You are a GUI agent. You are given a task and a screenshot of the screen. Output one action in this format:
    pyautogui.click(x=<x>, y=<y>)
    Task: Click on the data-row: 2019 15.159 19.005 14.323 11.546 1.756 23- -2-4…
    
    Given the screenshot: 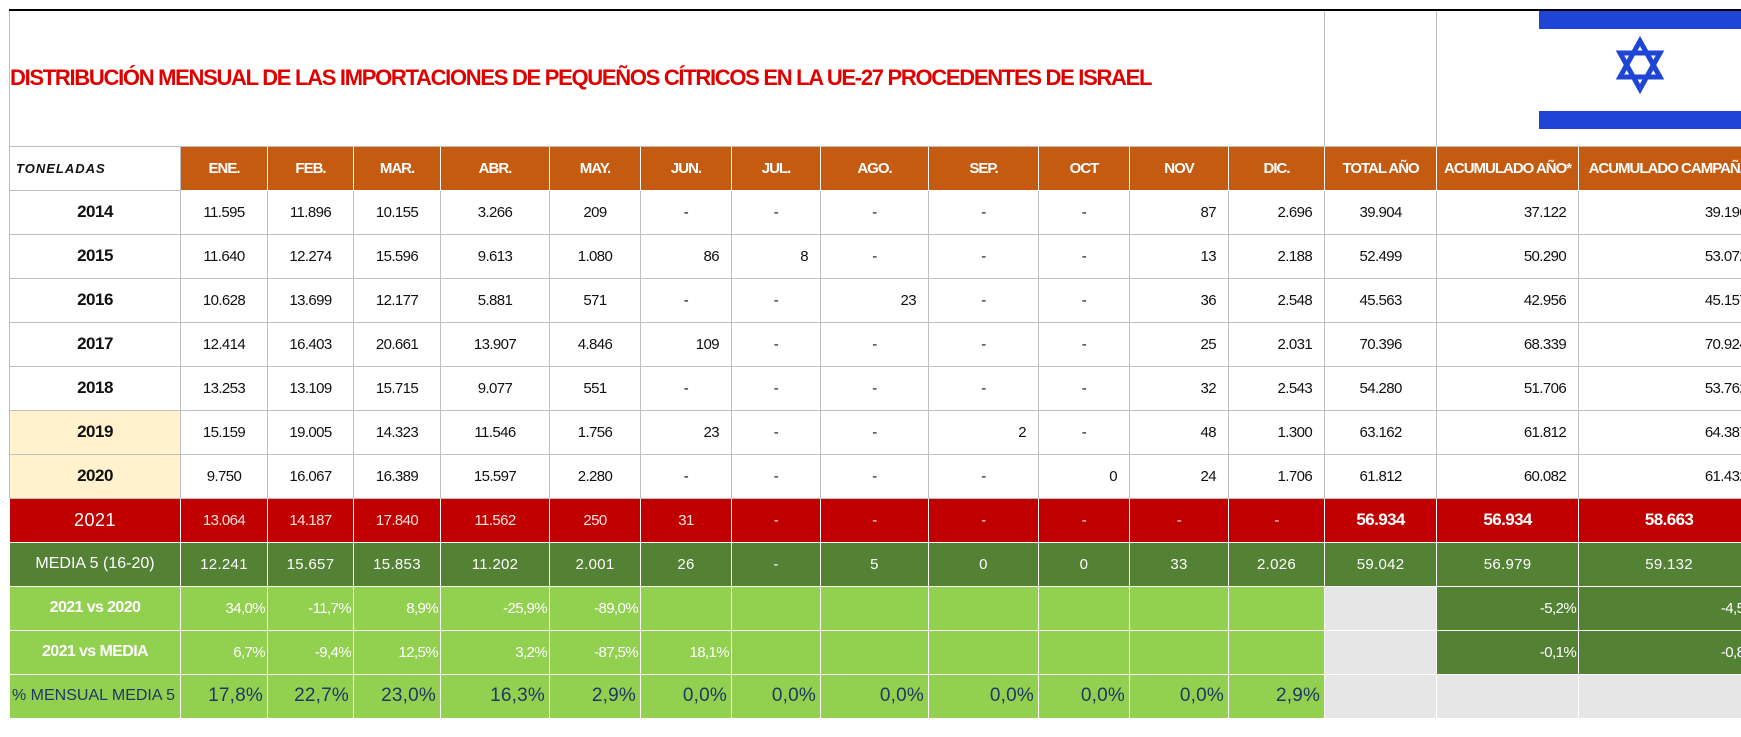 What is the action you would take?
    pyautogui.click(x=875, y=432)
    